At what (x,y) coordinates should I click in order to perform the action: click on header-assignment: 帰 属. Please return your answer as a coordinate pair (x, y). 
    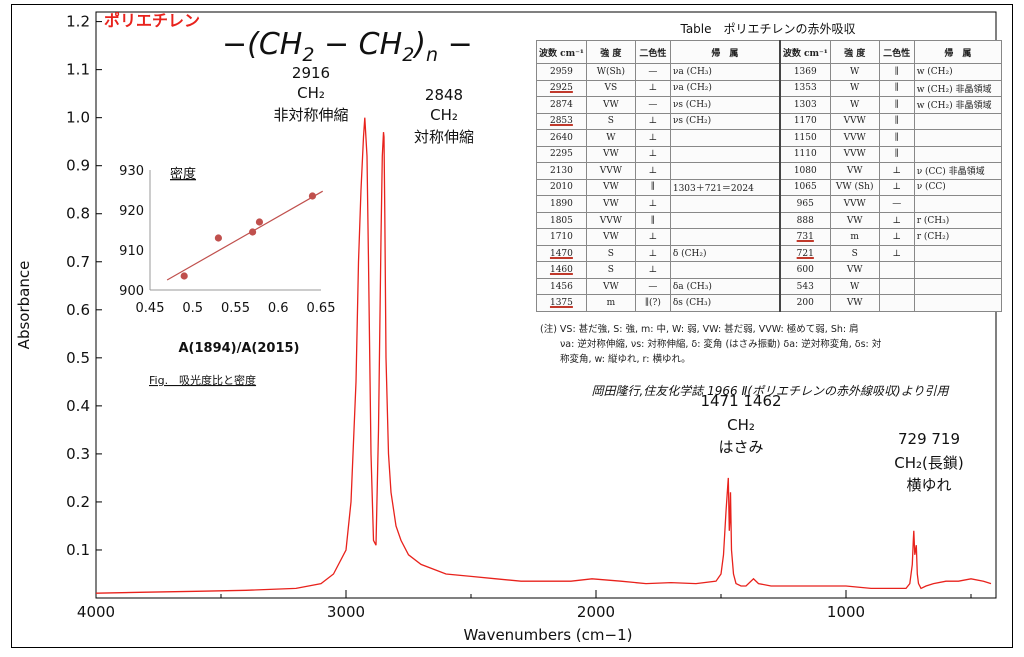
    Looking at the image, I should click on (725, 52).